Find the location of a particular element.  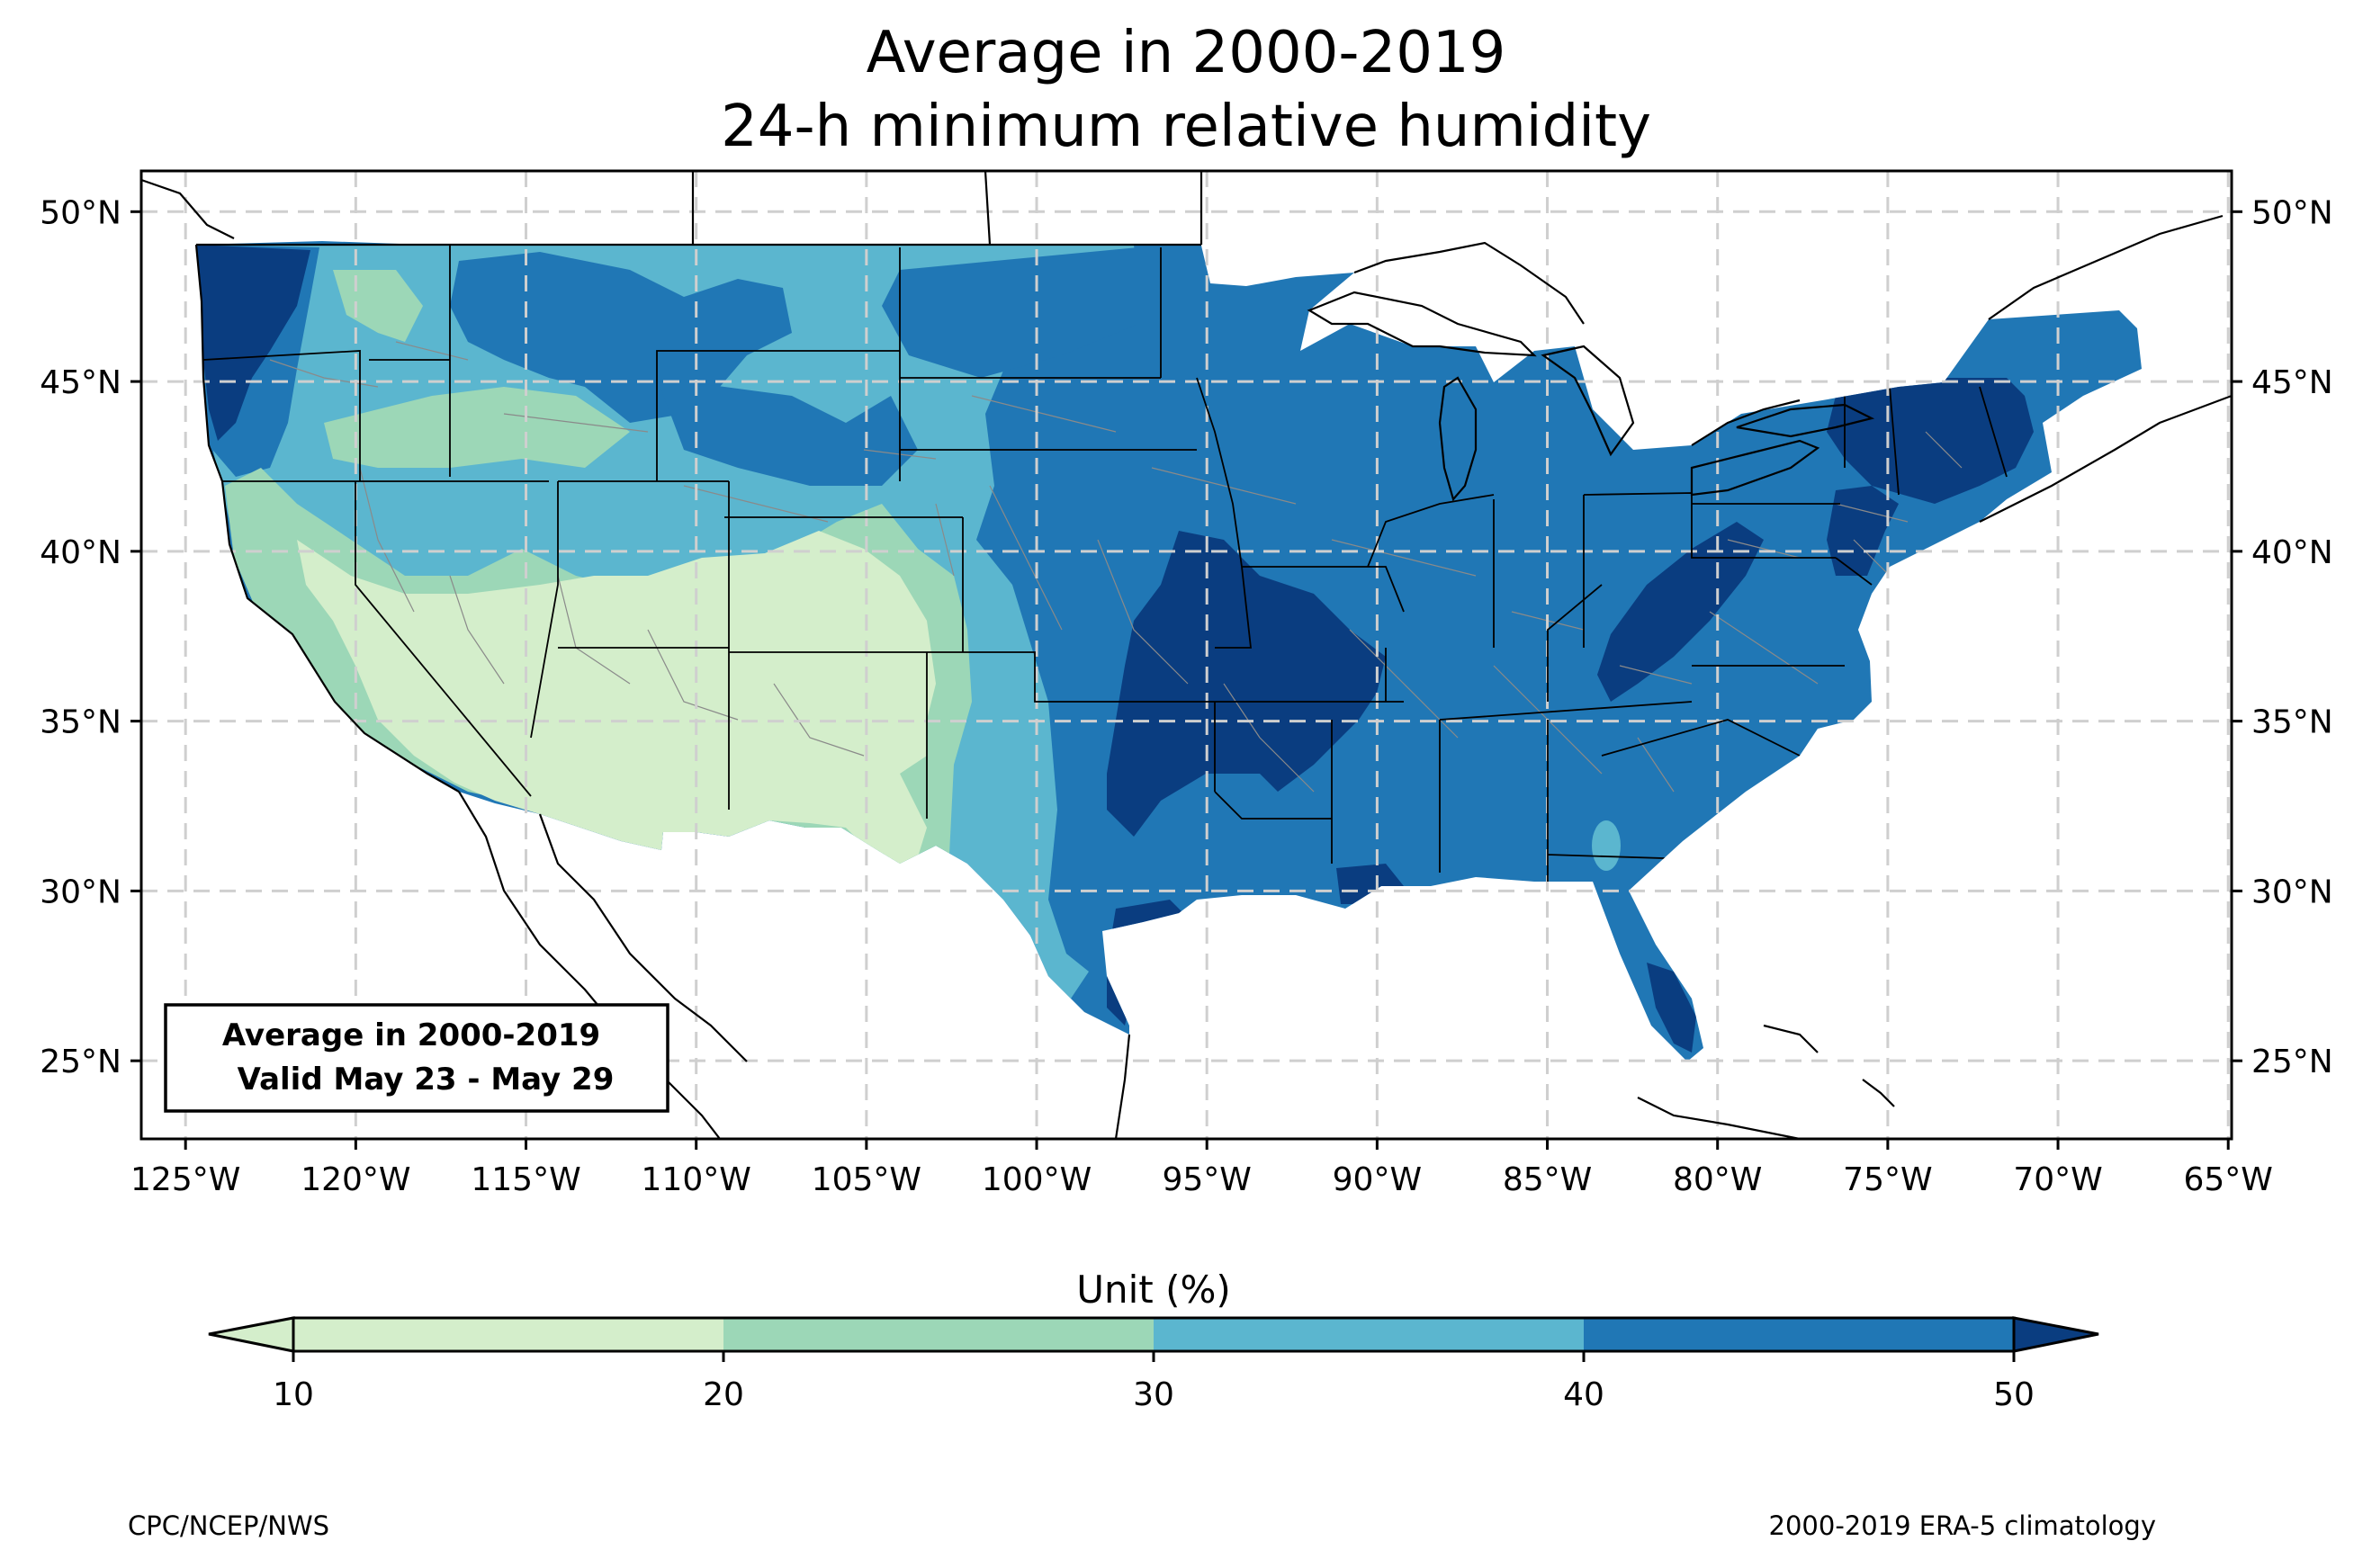

lon-tick-label-4: 105°W is located at coordinates (866, 1179).